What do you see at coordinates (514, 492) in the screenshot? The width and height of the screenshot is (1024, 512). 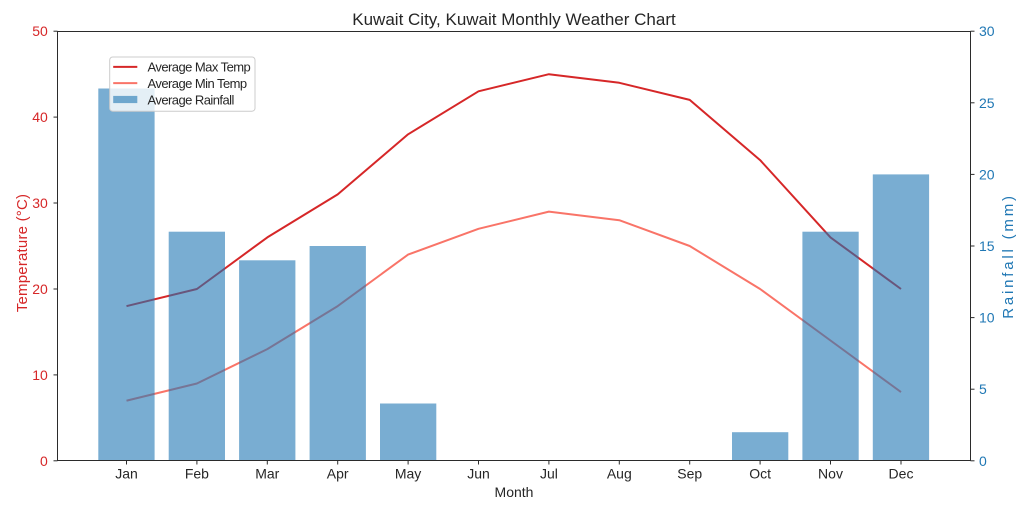 I see `svg-text: Month` at bounding box center [514, 492].